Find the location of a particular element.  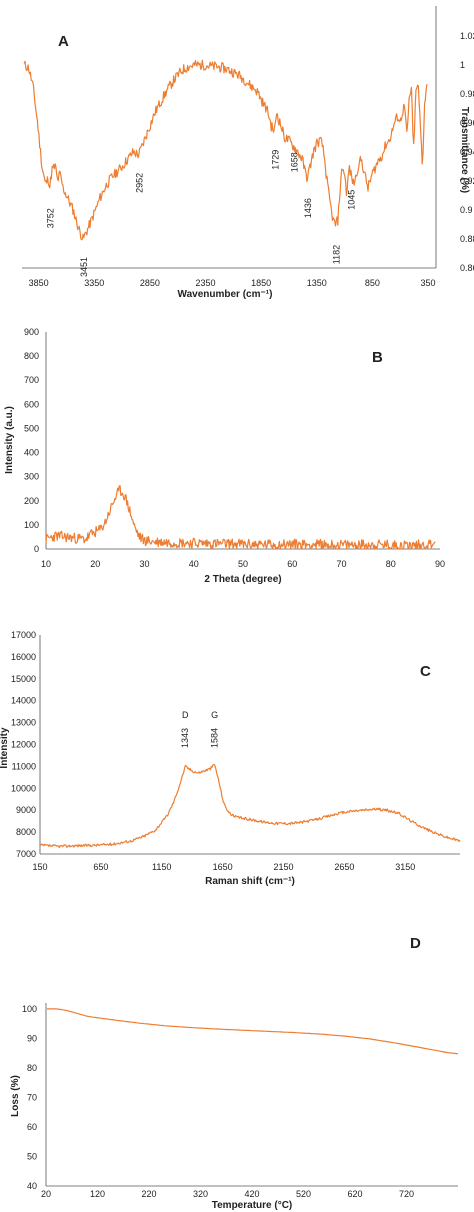

y-tick-label: 13000 is located at coordinates (23, 723).